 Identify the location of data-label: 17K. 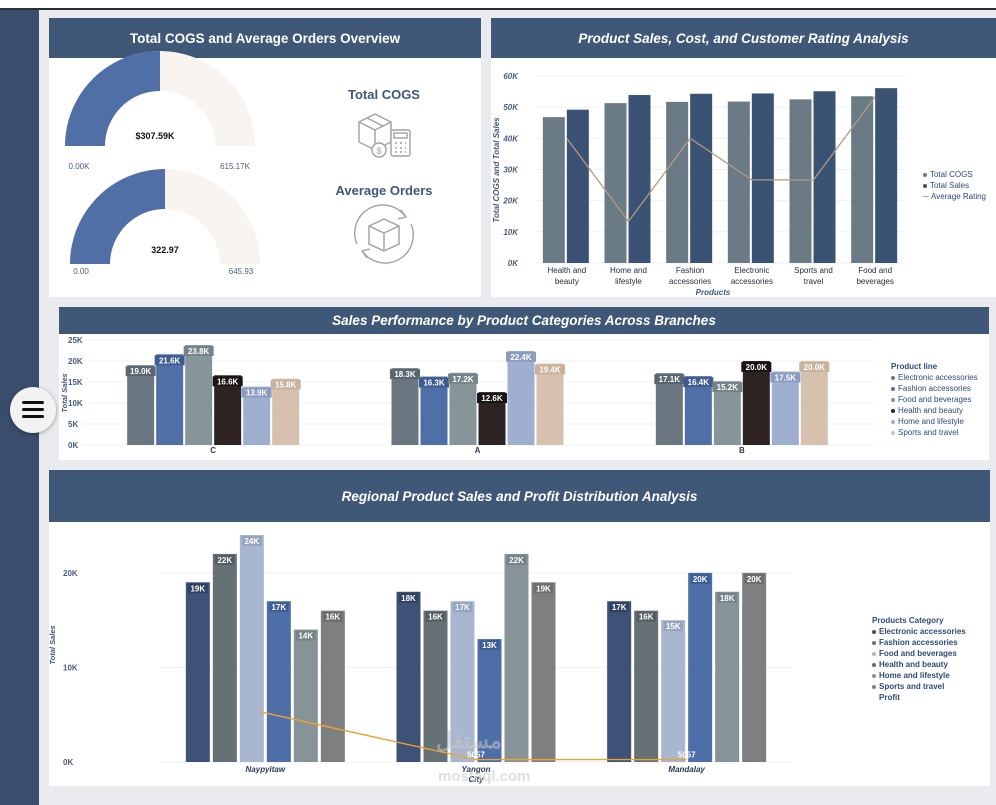
(462, 607).